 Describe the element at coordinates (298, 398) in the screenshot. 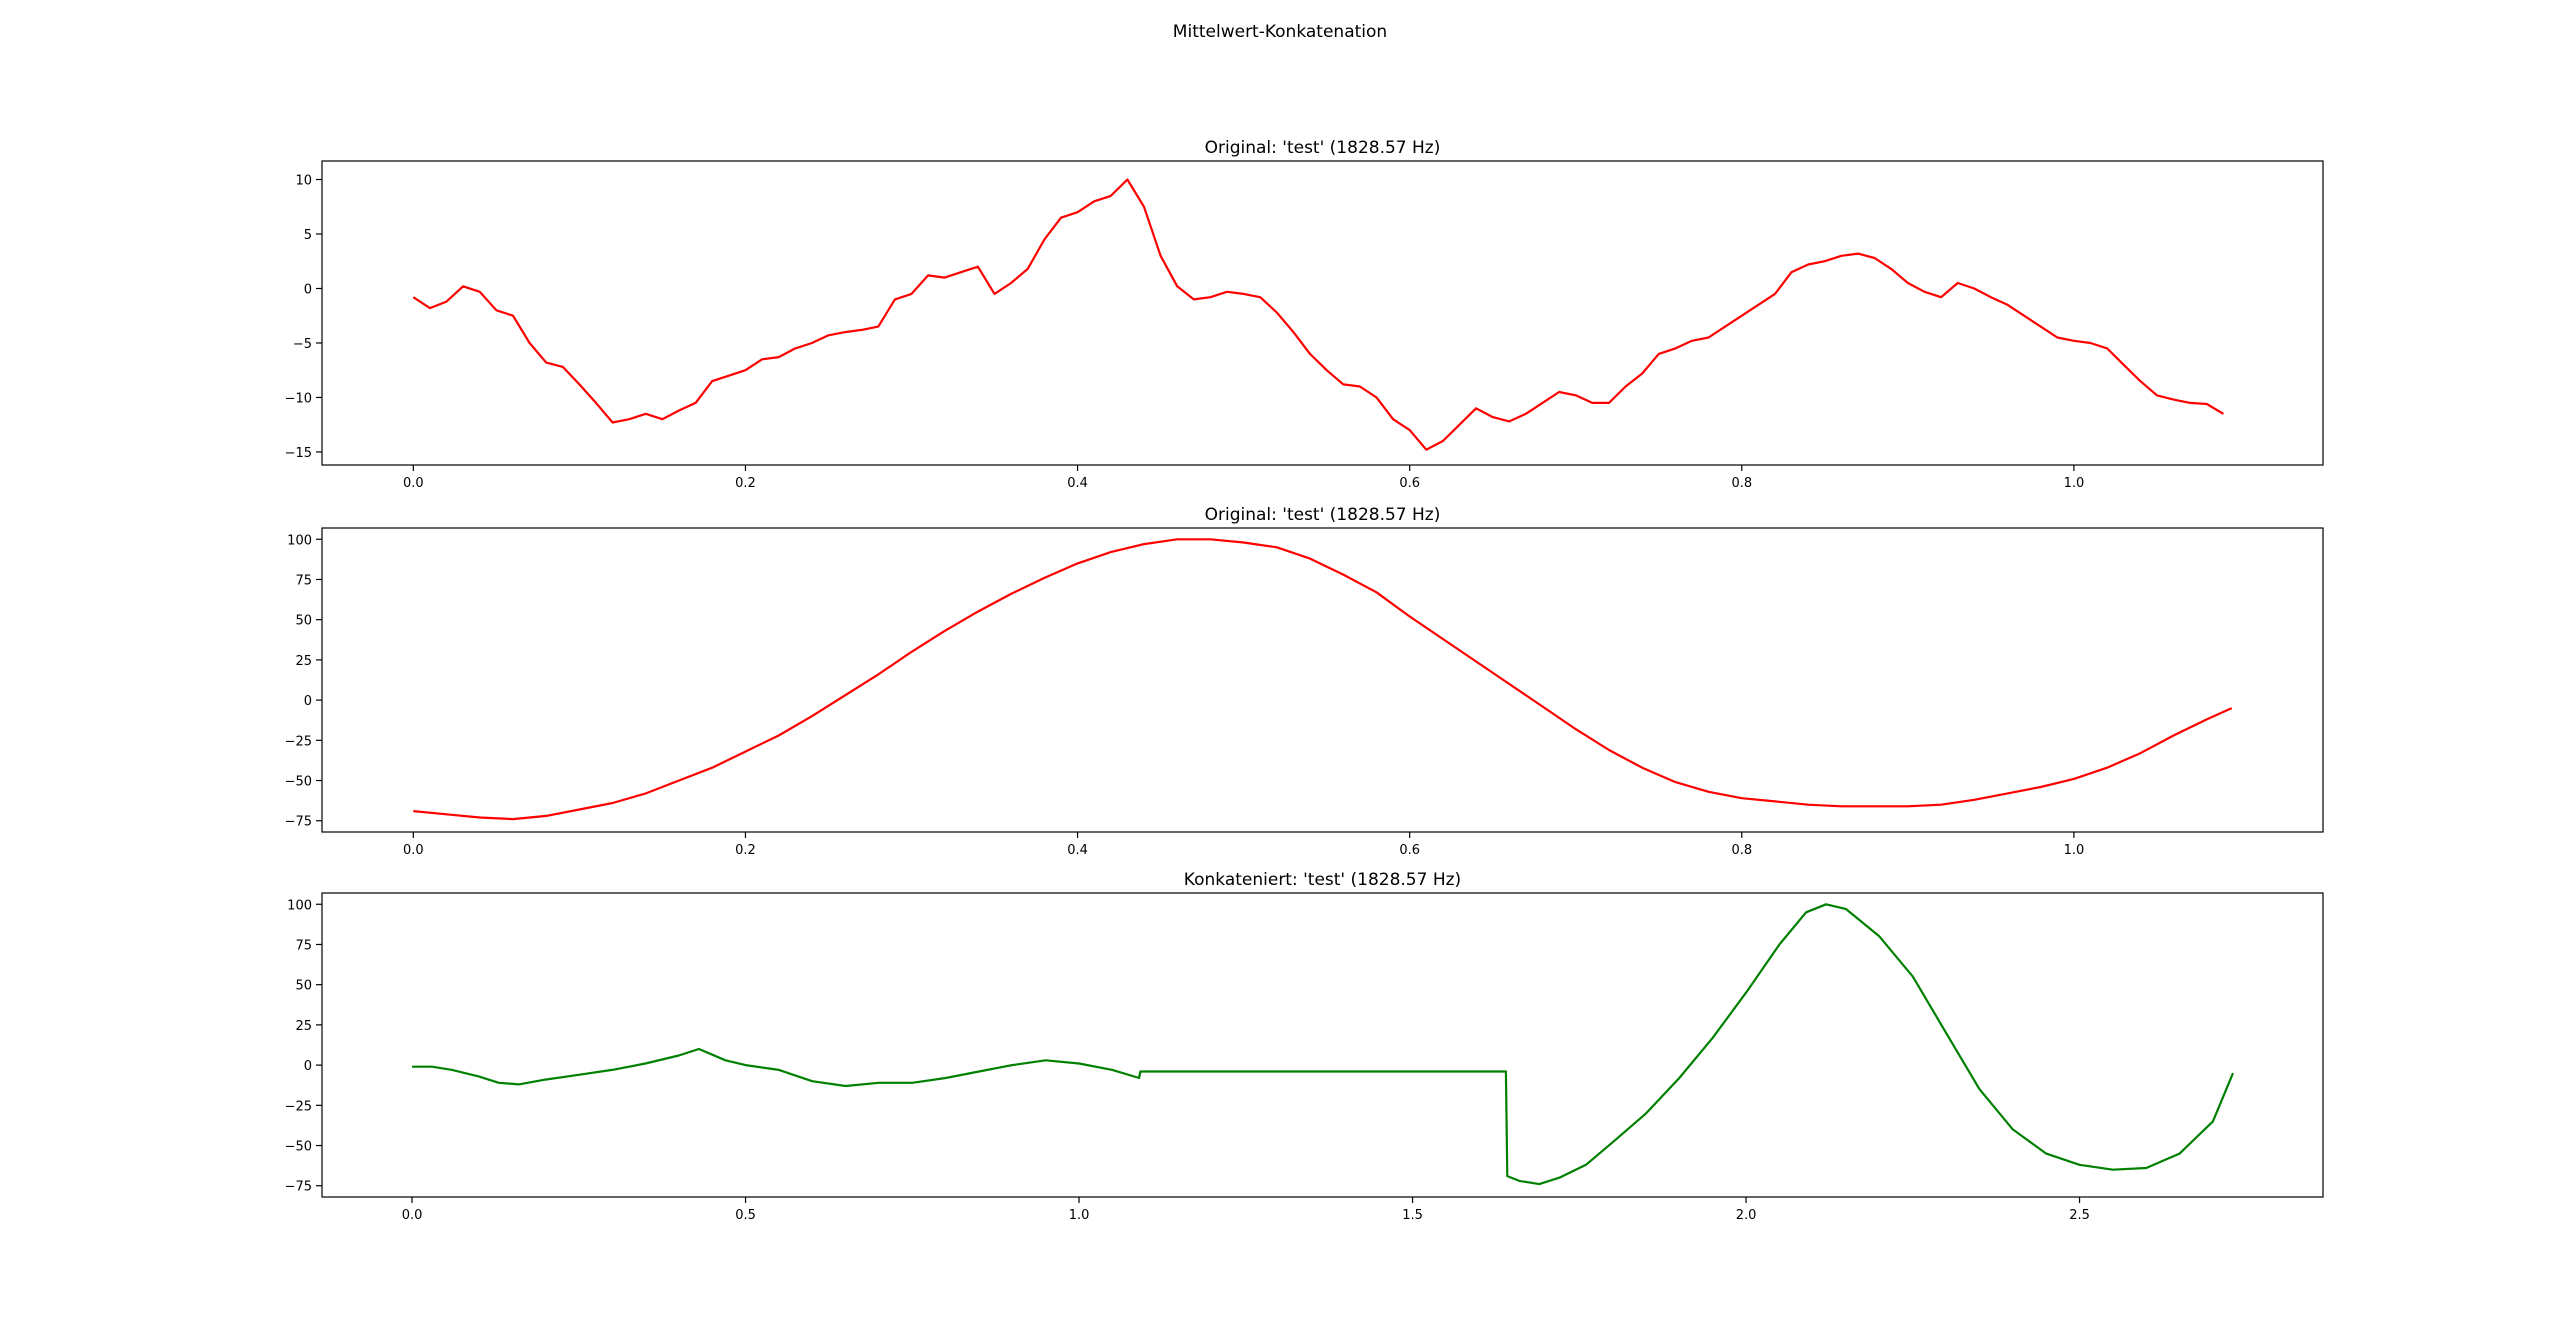

I see `y-tick-label: −10` at that location.